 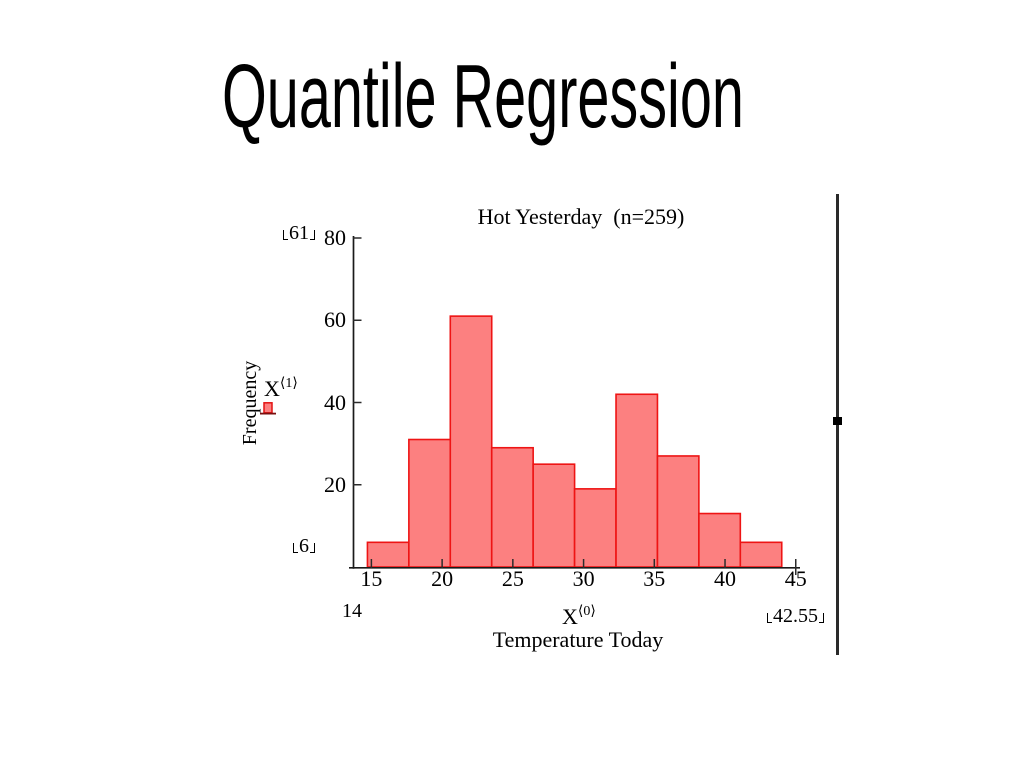 What do you see at coordinates (335, 237) in the screenshot?
I see `y-tick-label: 80` at bounding box center [335, 237].